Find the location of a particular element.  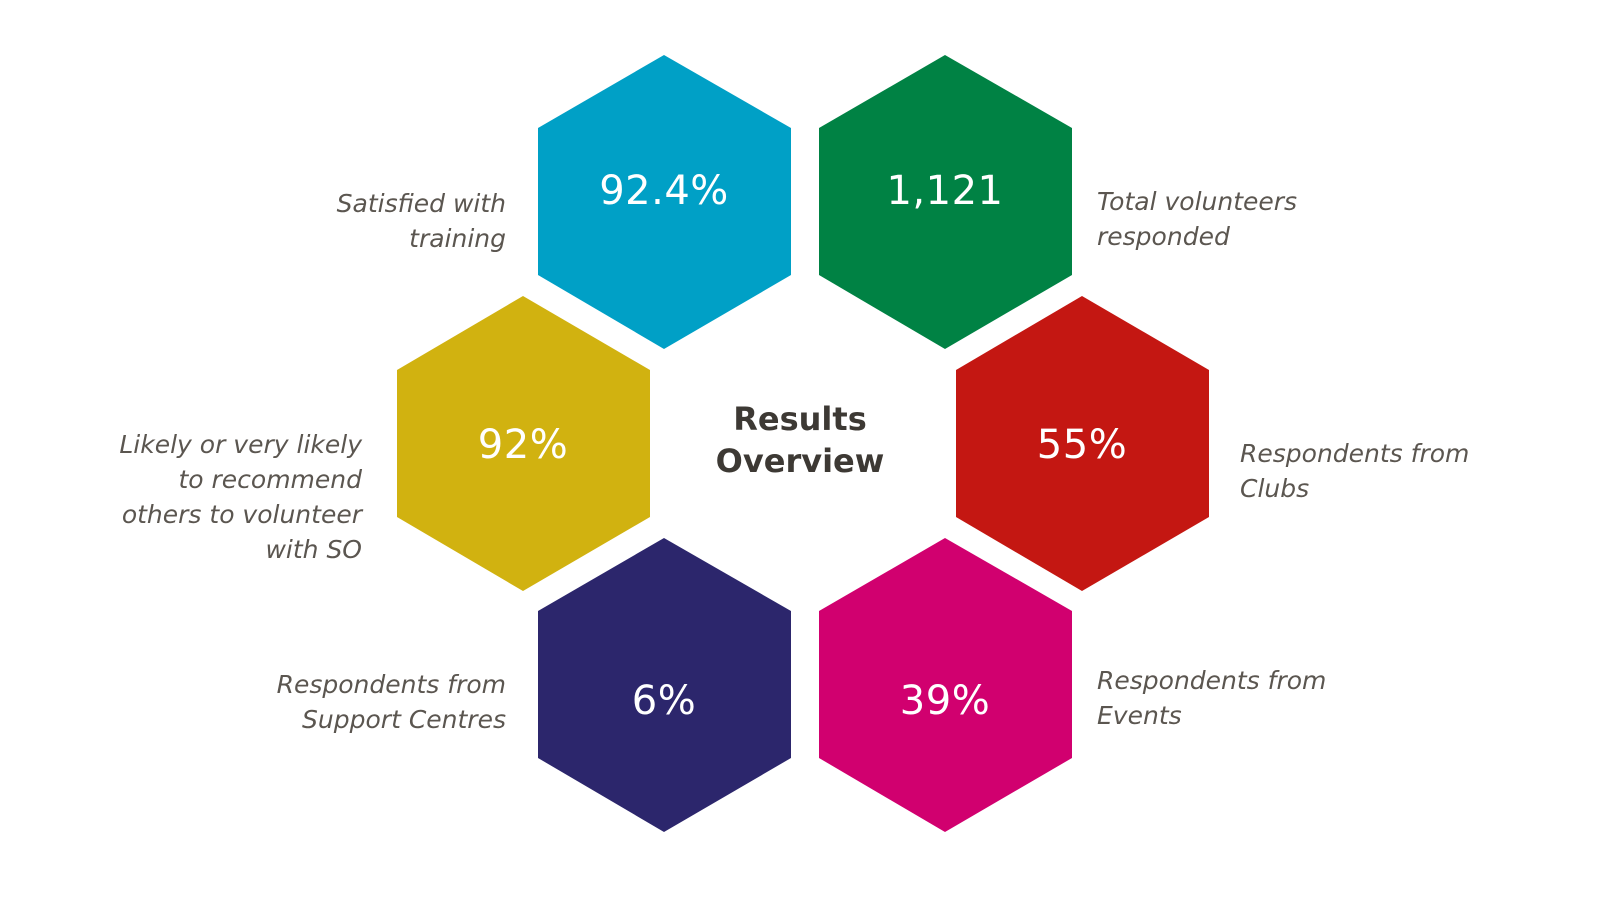

center-title: Results Overview is located at coordinates (800, 440).